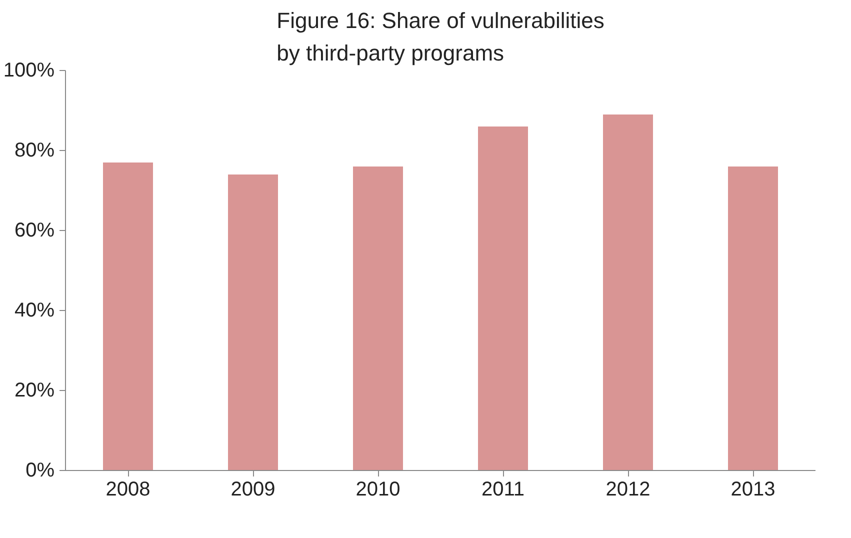  I want to click on chart-title: Figure 16: Share of vulnerabilities by third-party programs, so click(440, 37).